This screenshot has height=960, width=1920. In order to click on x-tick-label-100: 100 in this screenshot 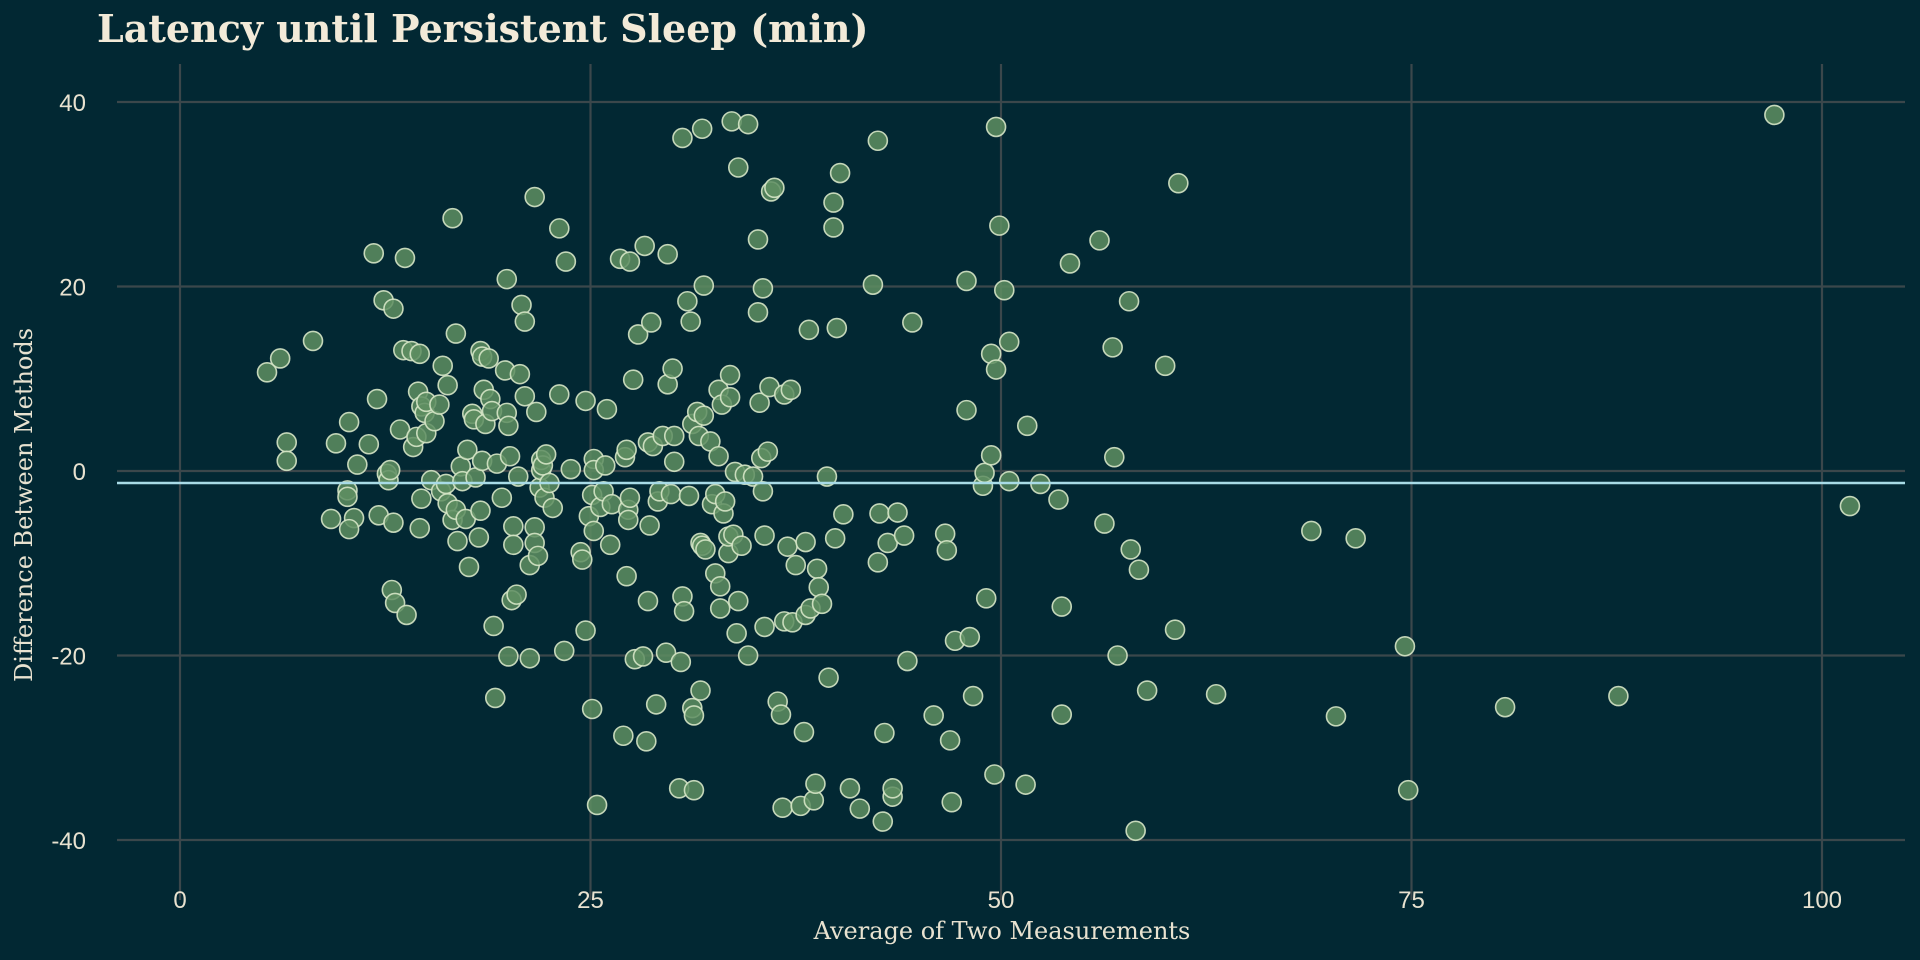, I will do `click(1822, 900)`.